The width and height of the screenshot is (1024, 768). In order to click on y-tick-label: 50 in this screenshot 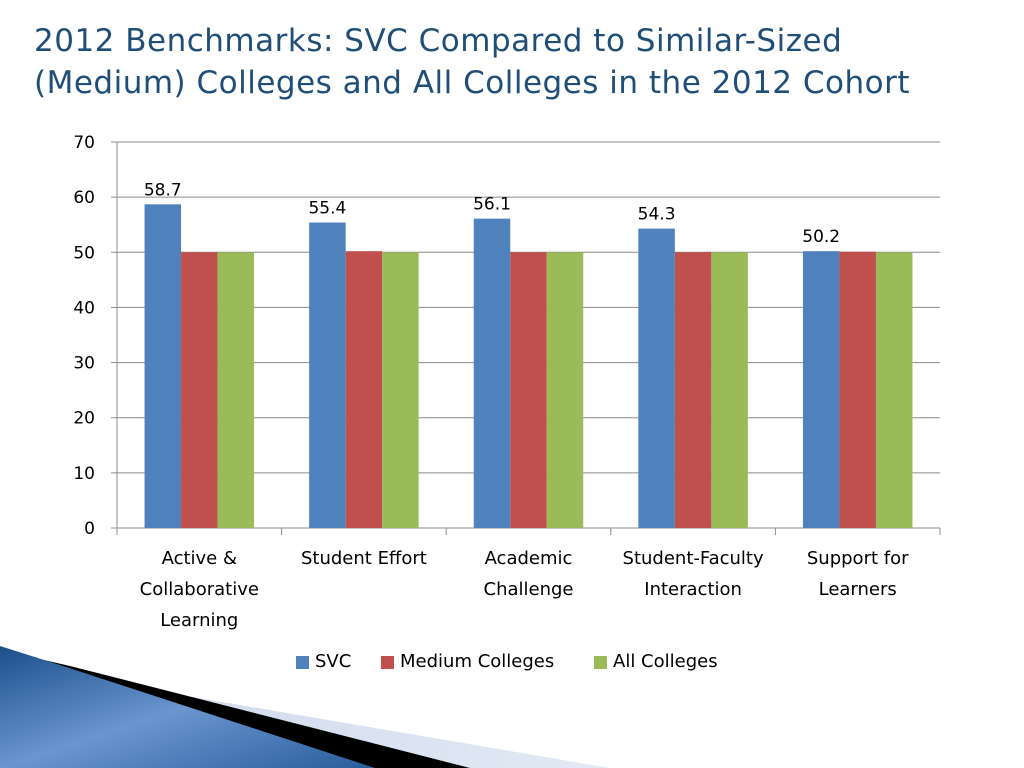, I will do `click(84, 253)`.